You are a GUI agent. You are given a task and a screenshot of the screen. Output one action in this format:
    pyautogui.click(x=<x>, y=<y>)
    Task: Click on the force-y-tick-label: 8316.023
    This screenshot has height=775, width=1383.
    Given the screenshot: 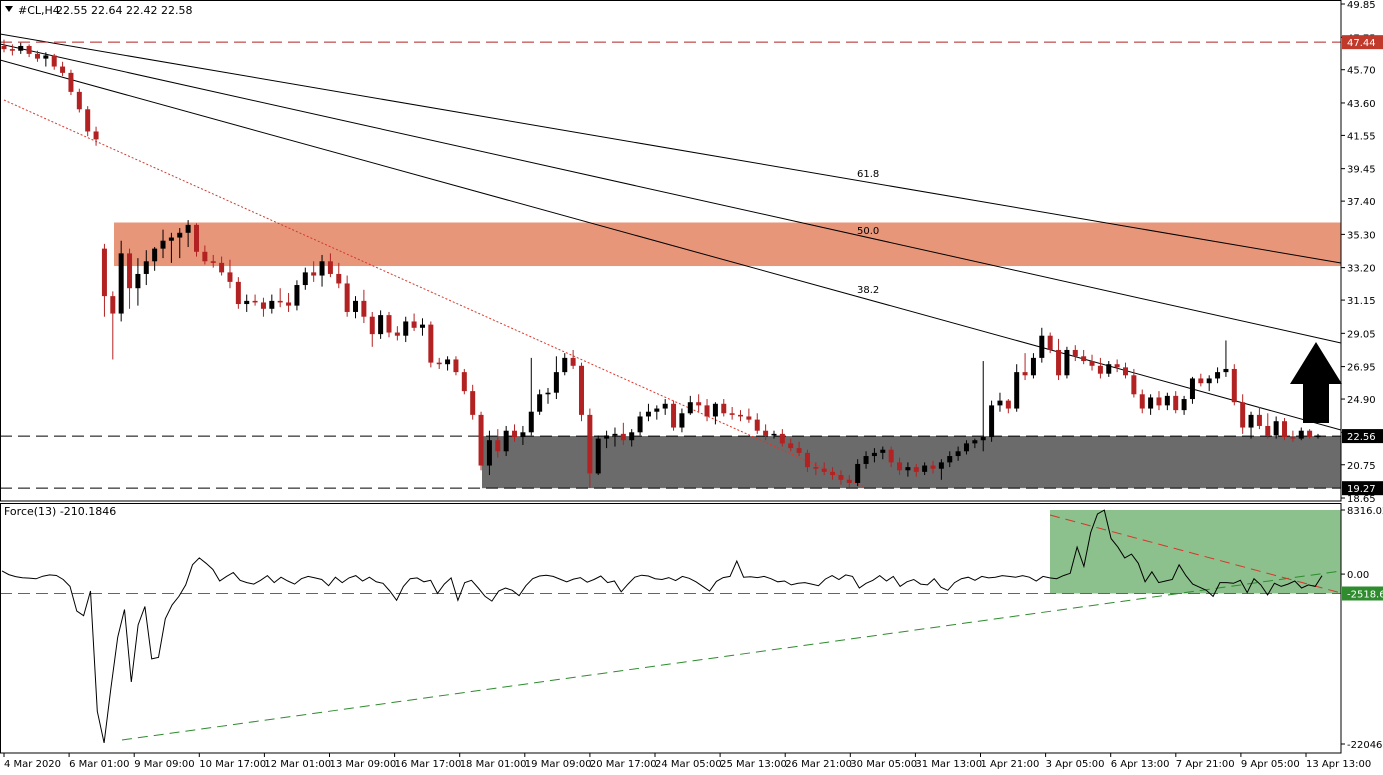 What is the action you would take?
    pyautogui.click(x=1365, y=511)
    